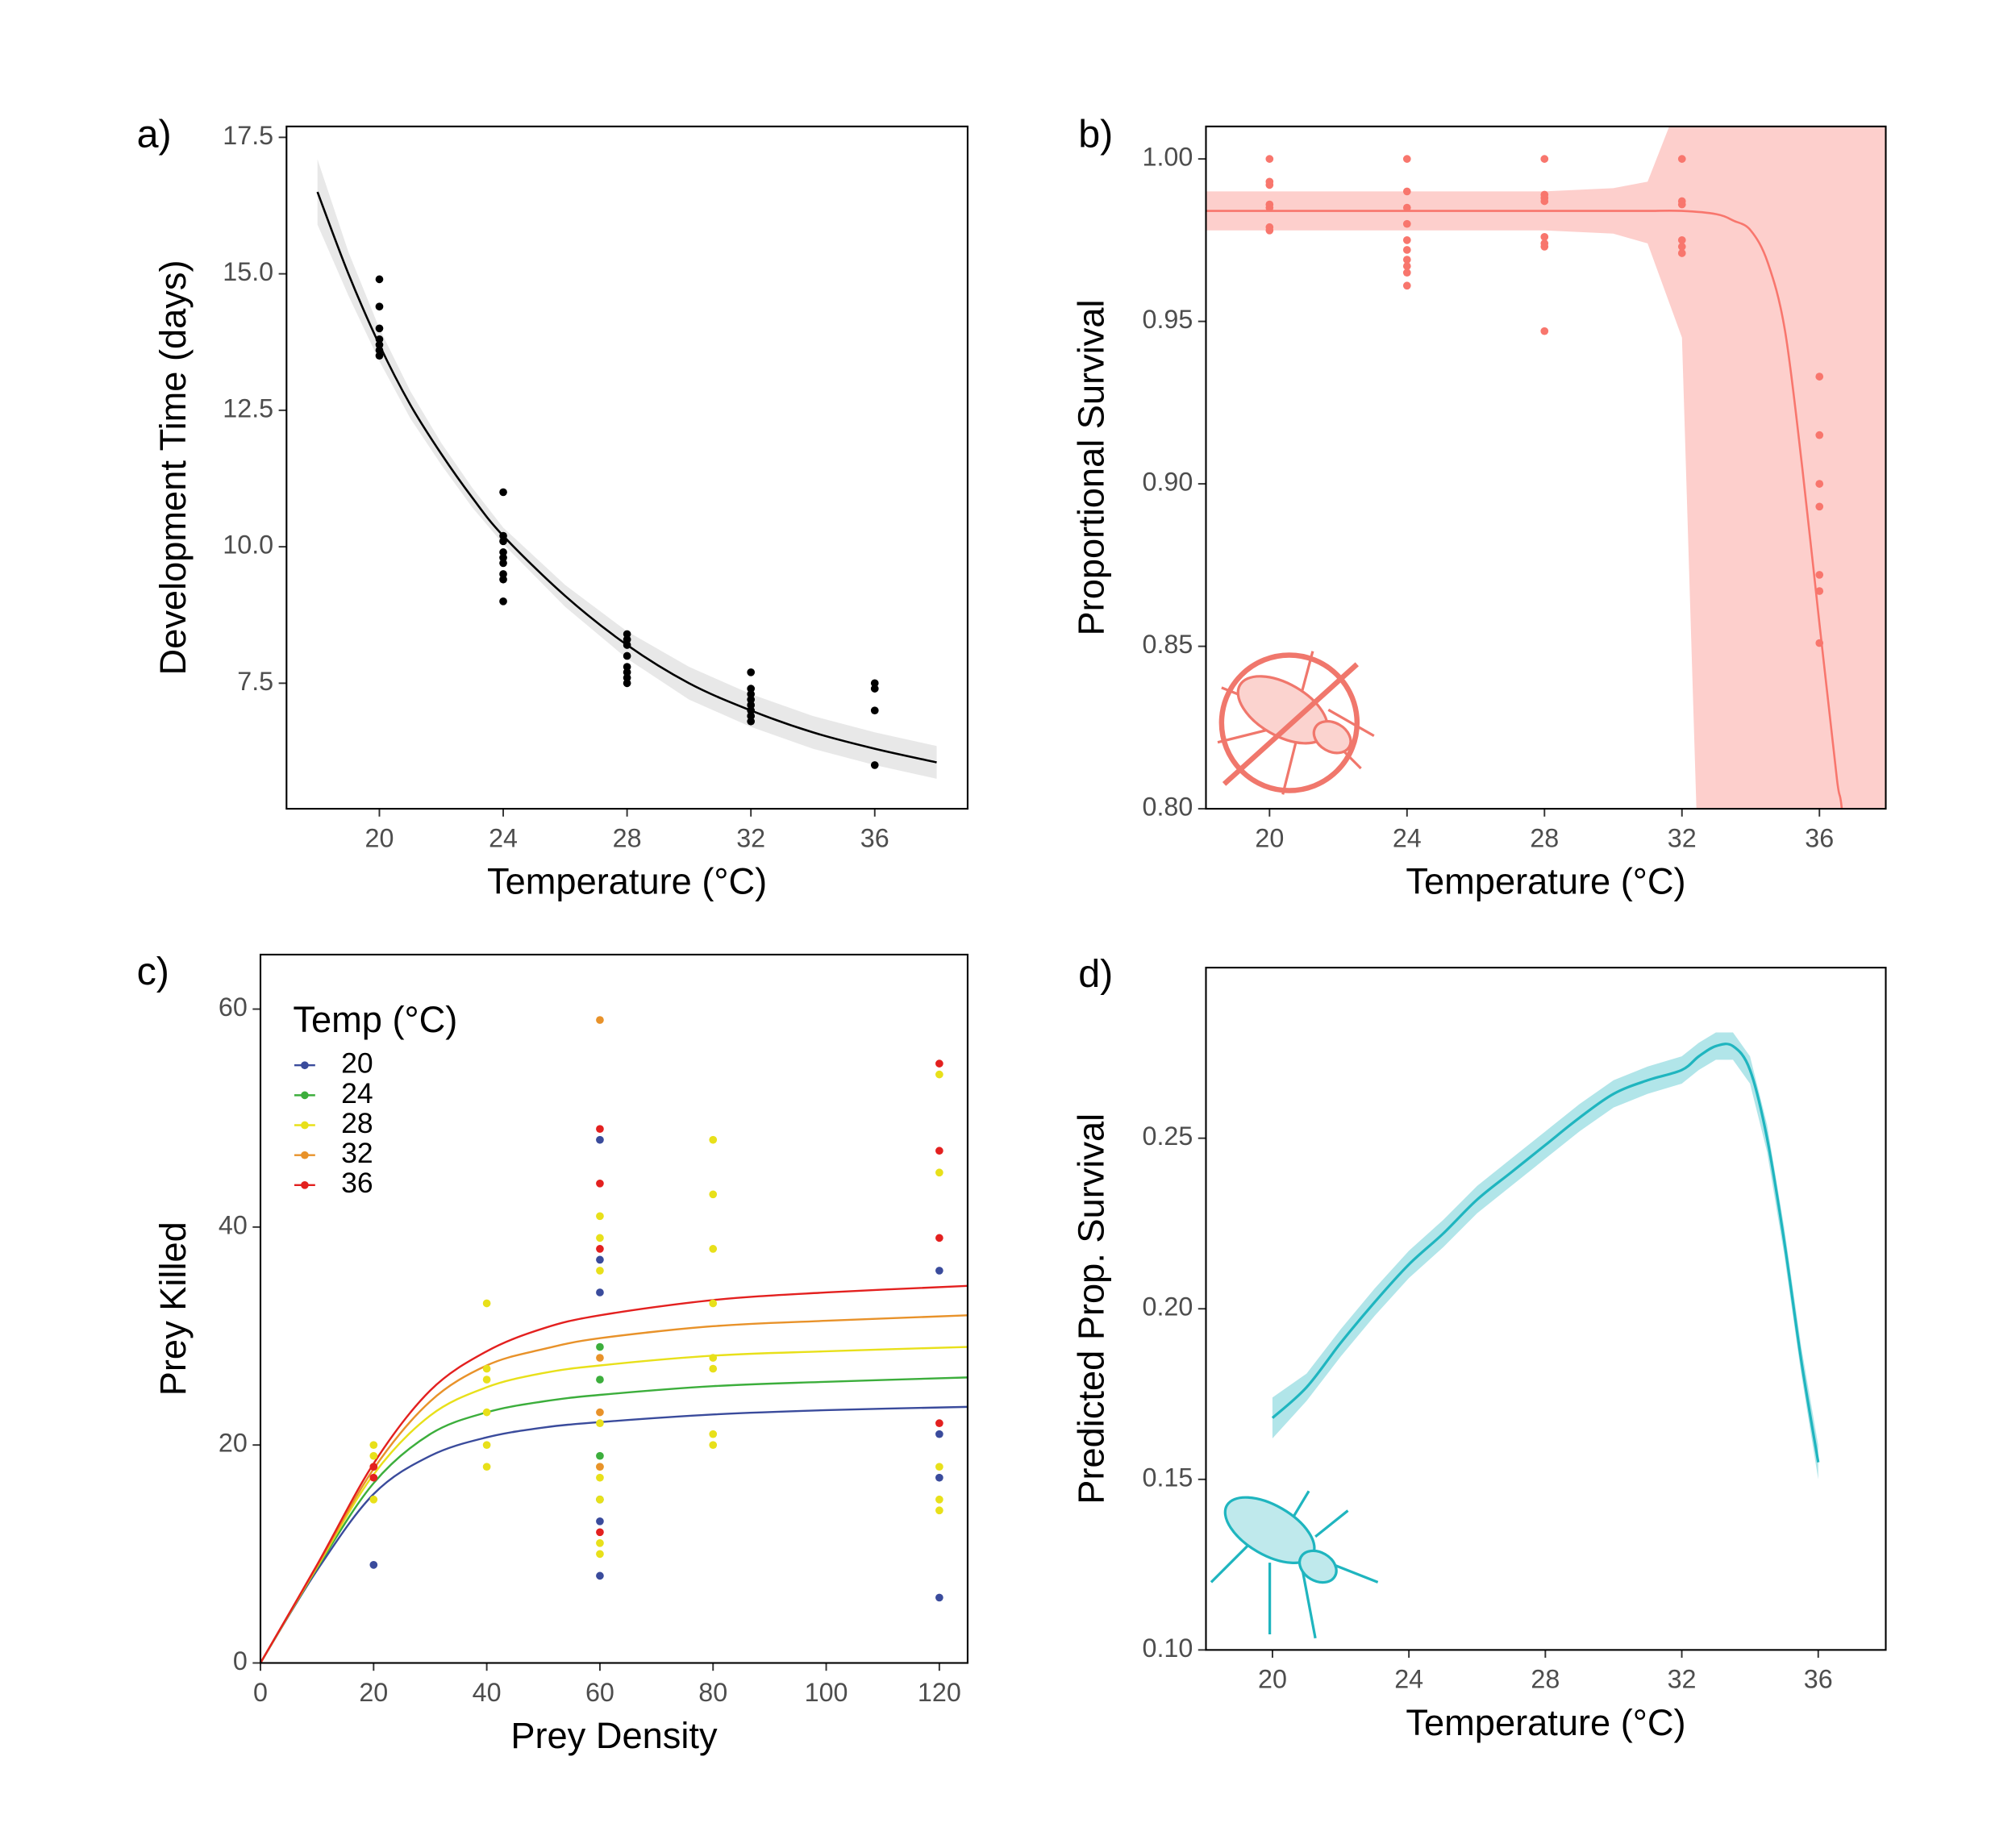  Describe the element at coordinates (1167, 807) in the screenshot. I see `y-tick-label: 0.80` at that location.